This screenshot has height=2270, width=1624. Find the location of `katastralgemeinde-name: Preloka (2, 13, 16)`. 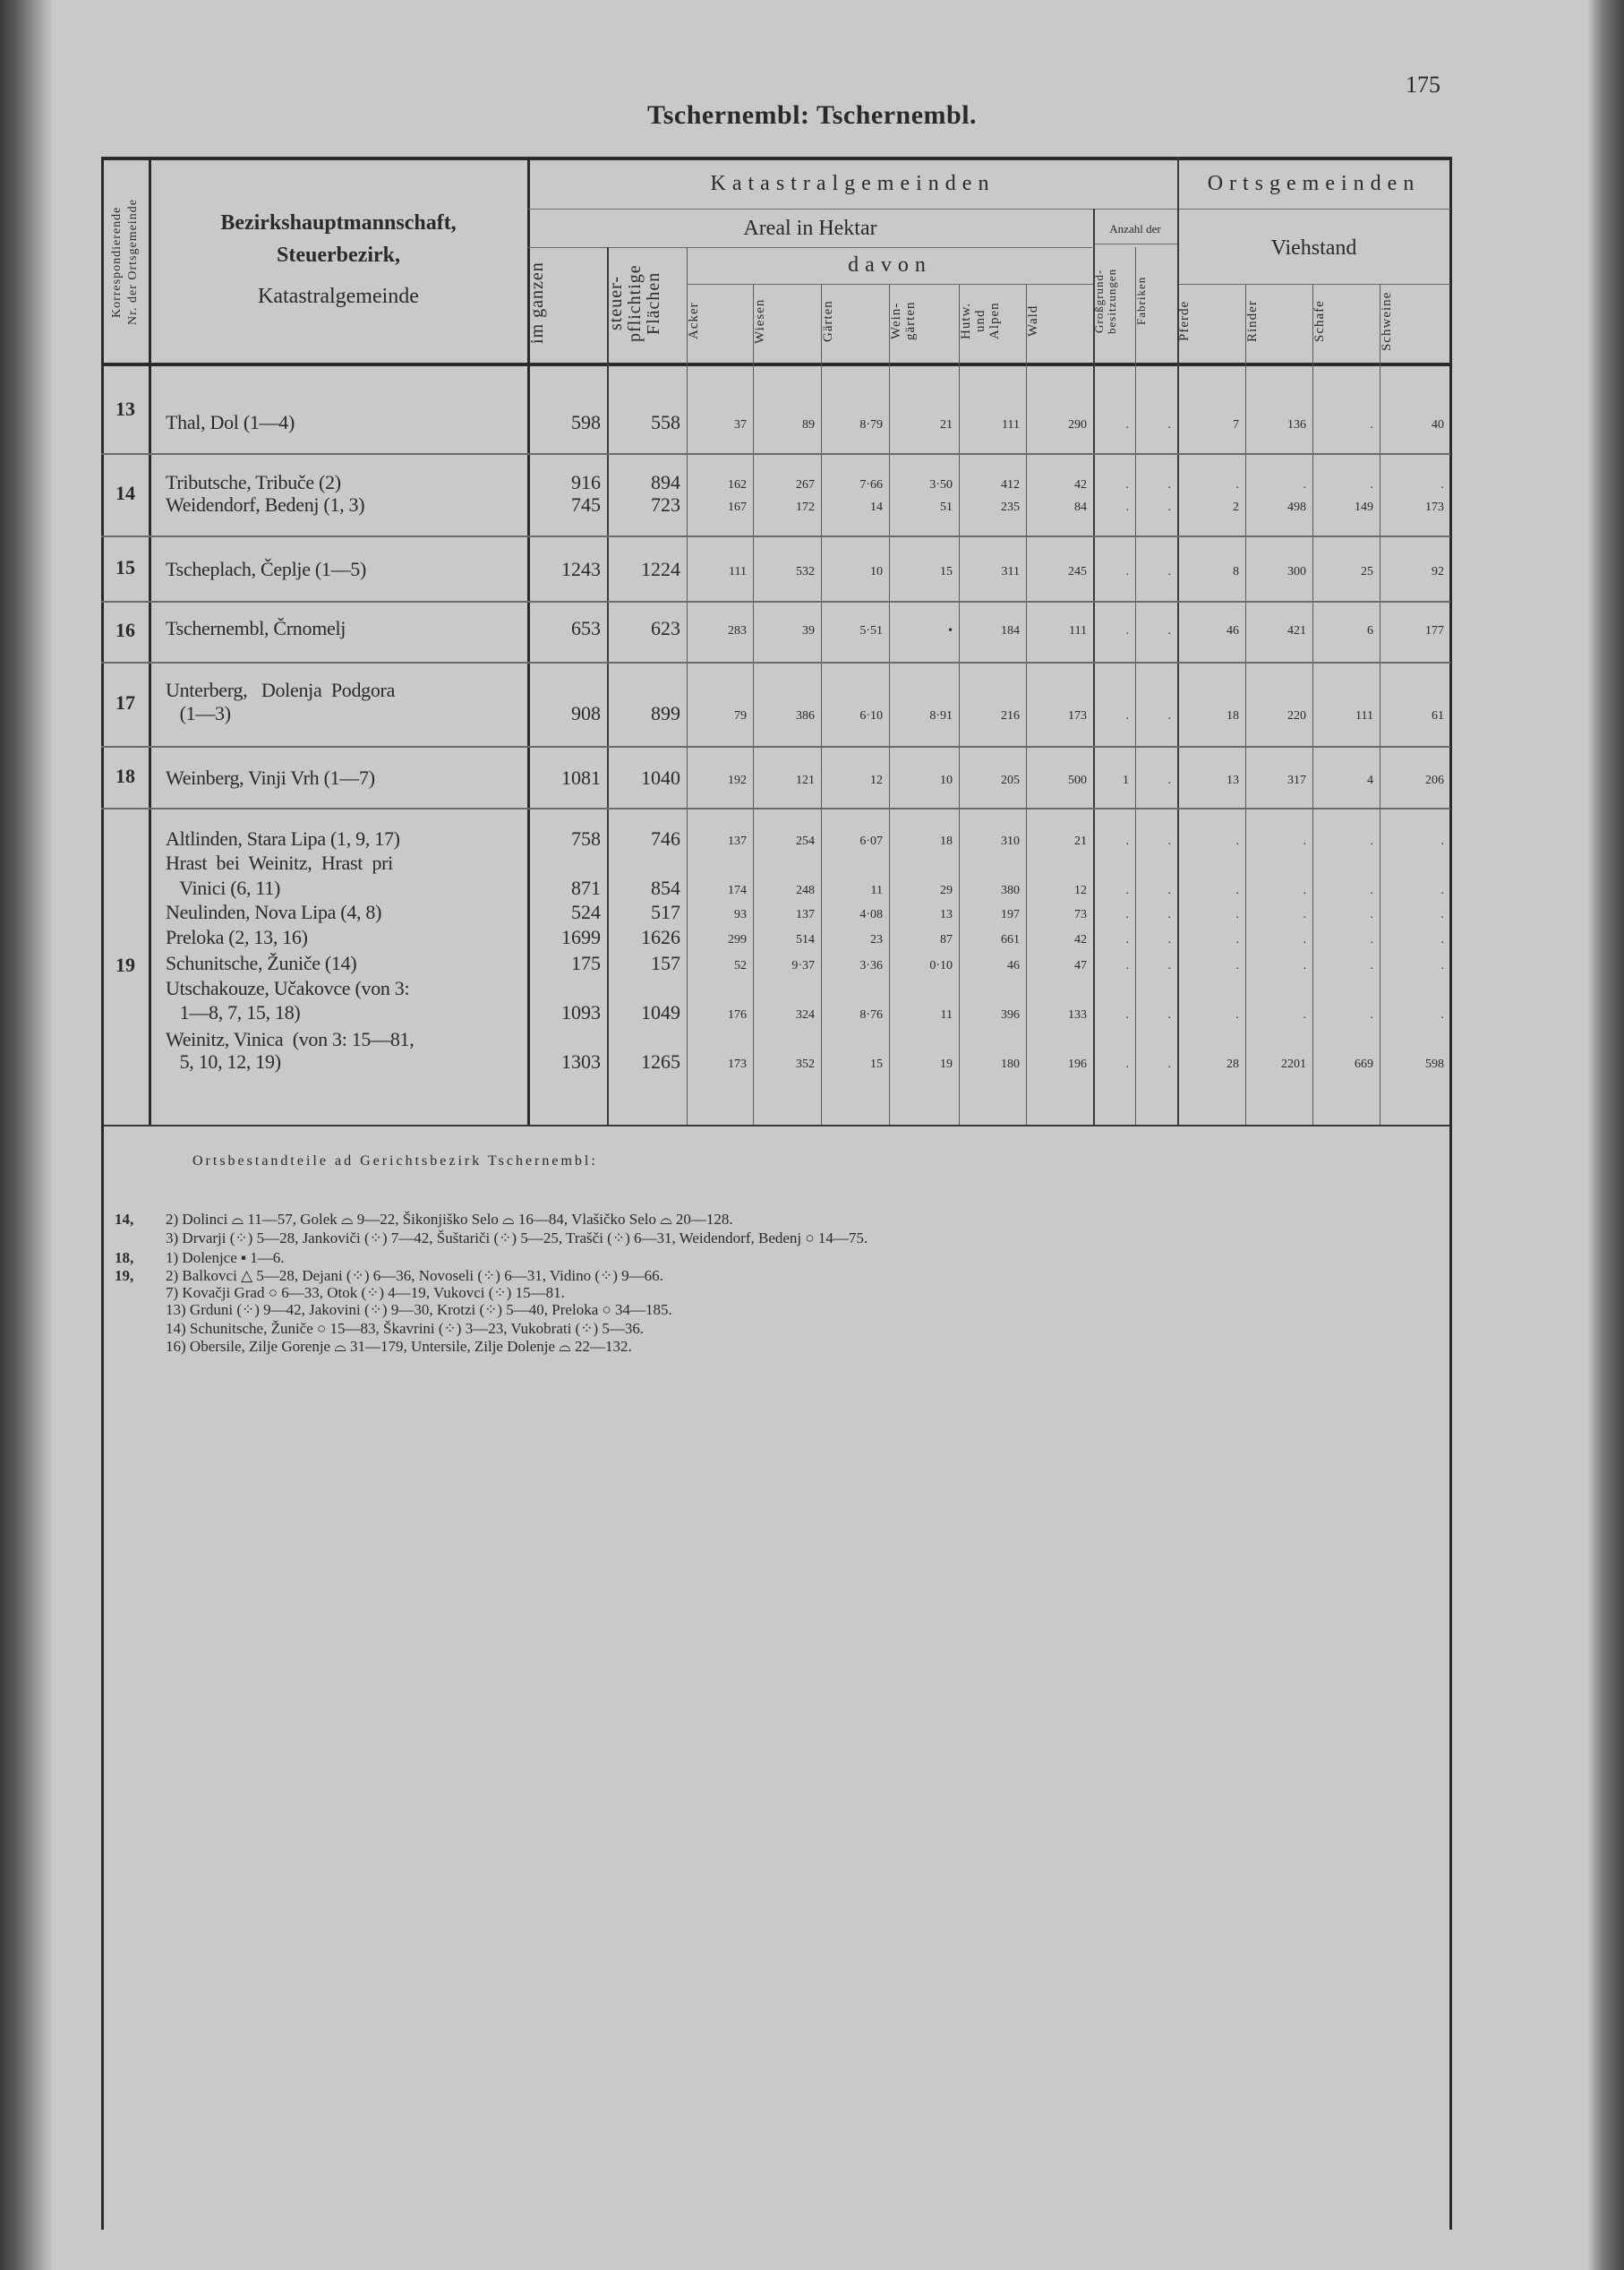

katastralgemeinde-name: Preloka (2, 13, 16) is located at coordinates (237, 937).